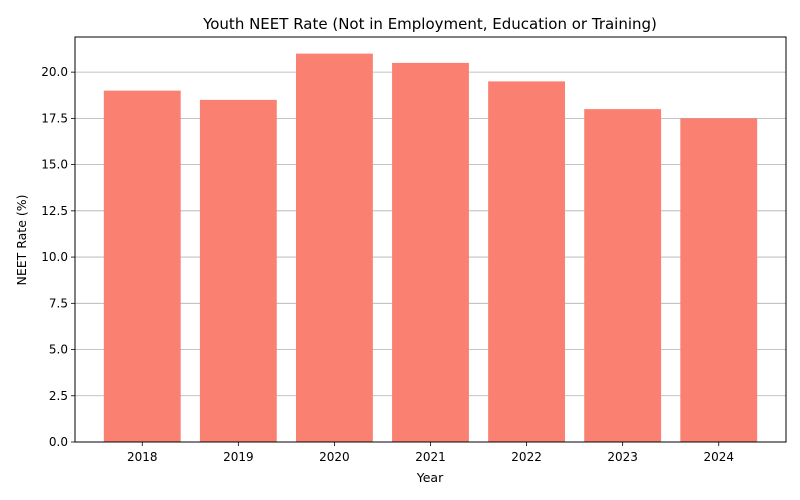 Image resolution: width=800 pixels, height=500 pixels. What do you see at coordinates (58, 442) in the screenshot?
I see `y-tick-label: 0.0` at bounding box center [58, 442].